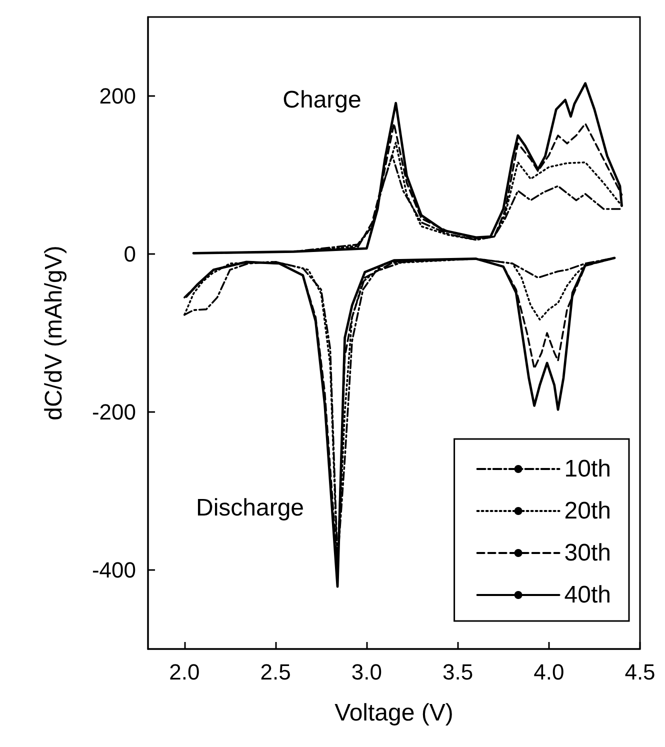  Describe the element at coordinates (588, 469) in the screenshot. I see `legend-label: 10th` at that location.